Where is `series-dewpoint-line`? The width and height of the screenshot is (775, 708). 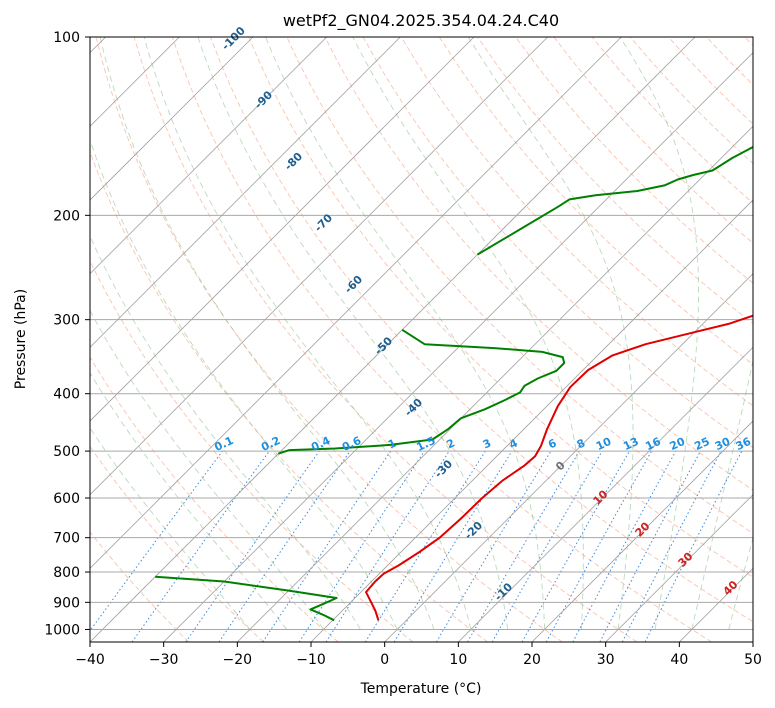
series-dewpoint-line is located at coordinates (246, 598).